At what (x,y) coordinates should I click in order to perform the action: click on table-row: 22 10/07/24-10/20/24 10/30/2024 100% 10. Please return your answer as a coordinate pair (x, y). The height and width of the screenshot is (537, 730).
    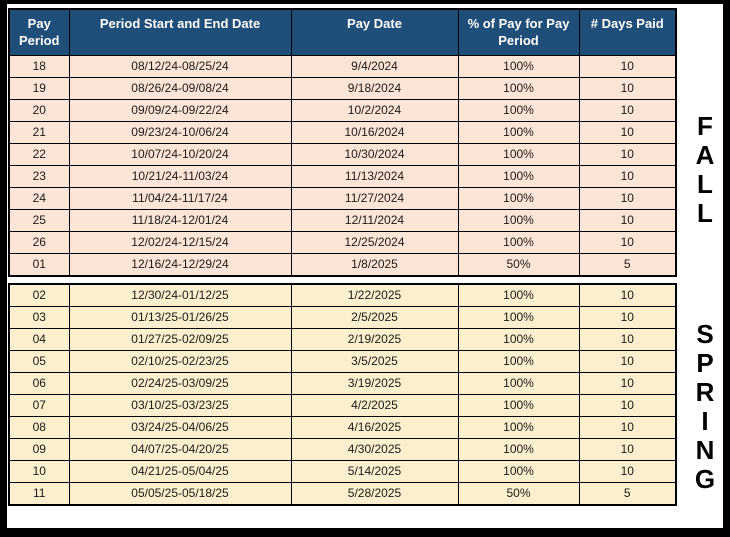
    Looking at the image, I should click on (342, 154).